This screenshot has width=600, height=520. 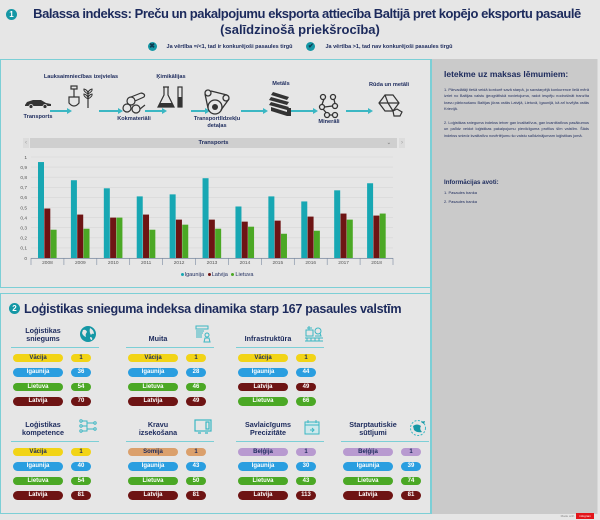 What do you see at coordinates (55, 336) in the screenshot?
I see `card-header: Loģistikas sniegums` at bounding box center [55, 336].